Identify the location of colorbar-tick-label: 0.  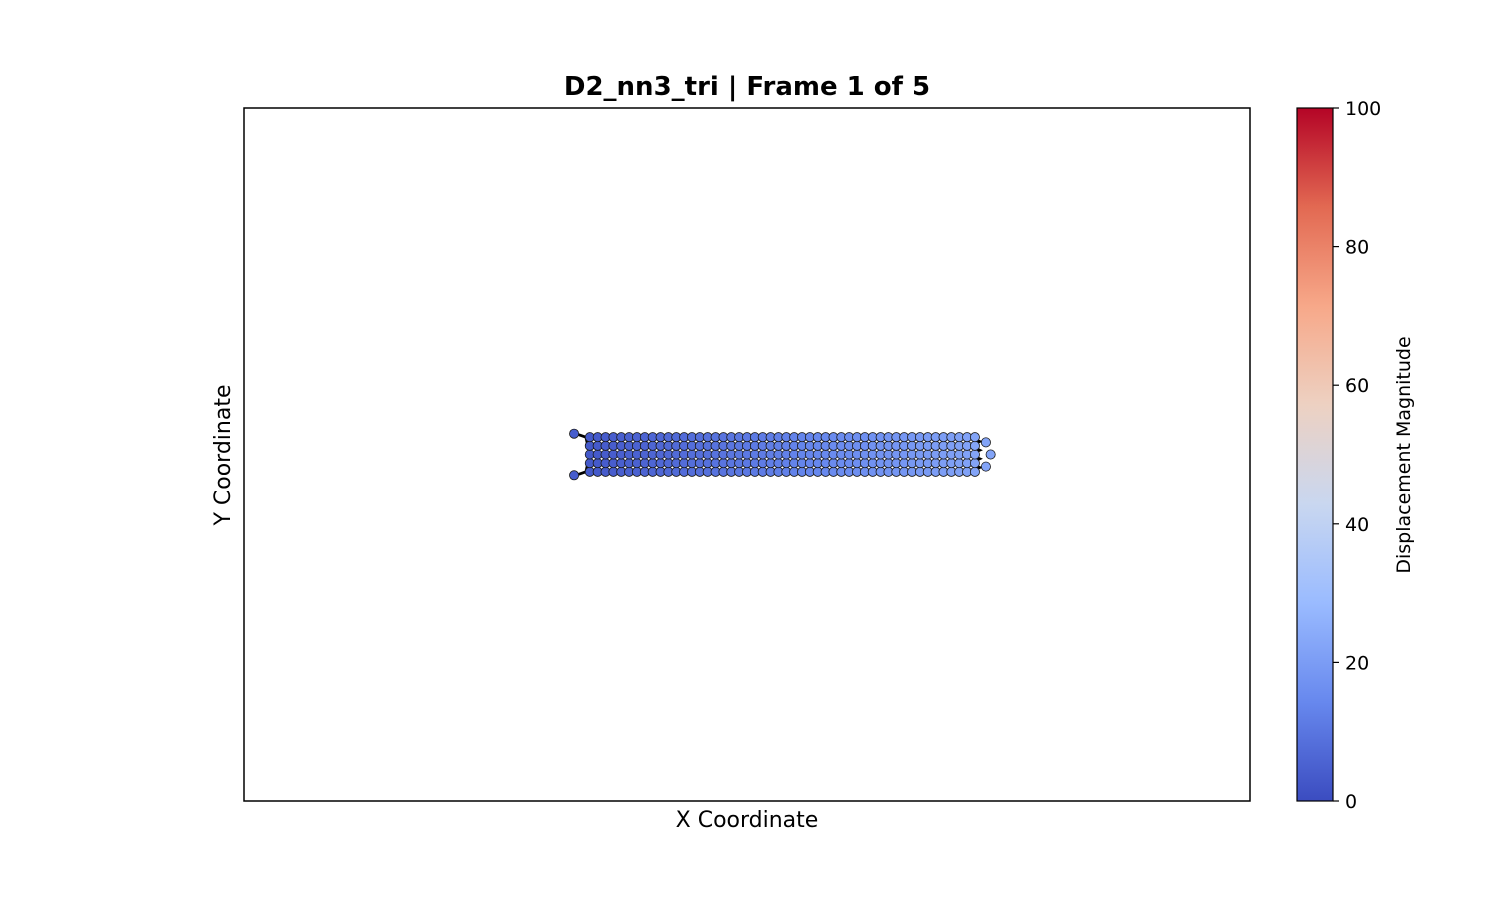
(1351, 802).